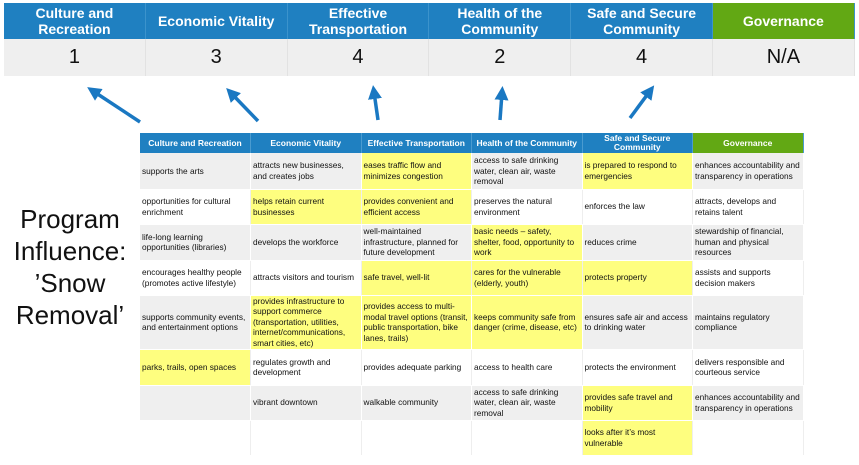  I want to click on banner-score: 1, so click(75, 57).